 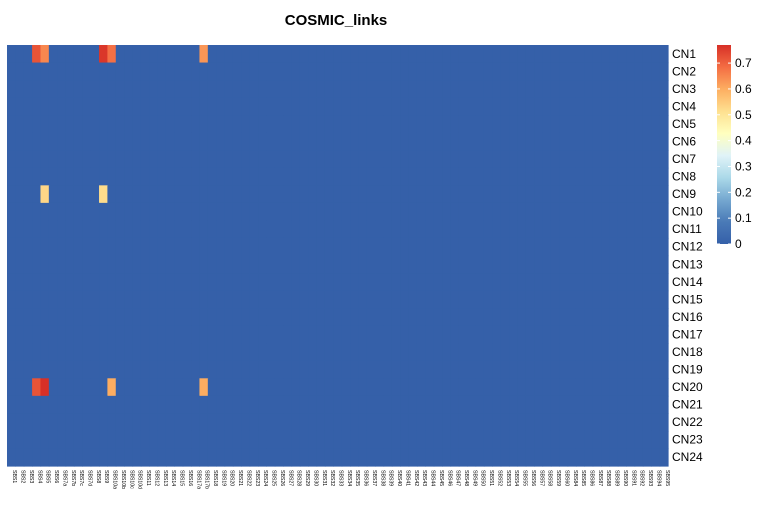 What do you see at coordinates (271, 212) in the screenshot?
I see `heatmap-cell-CN10-SBS25` at bounding box center [271, 212].